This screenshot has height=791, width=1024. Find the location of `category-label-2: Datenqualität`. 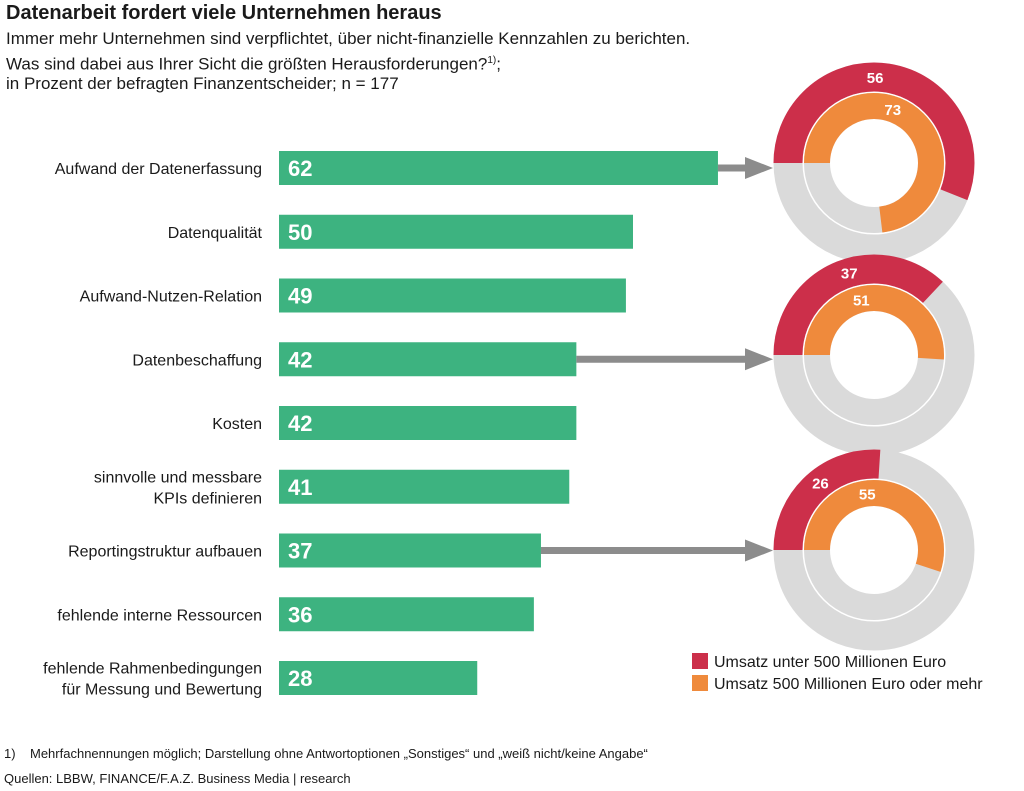

category-label-2: Datenqualität is located at coordinates (215, 233).